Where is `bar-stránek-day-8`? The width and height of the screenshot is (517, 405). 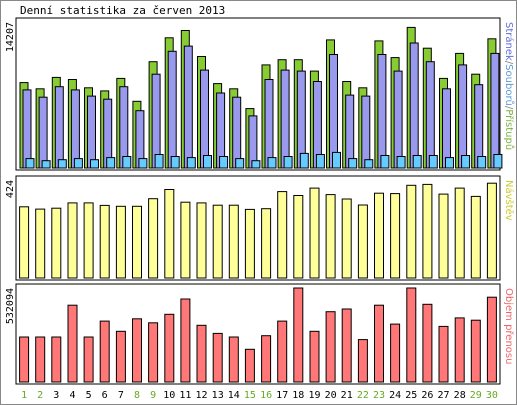 bar-stránek-day-8 is located at coordinates (143, 163).